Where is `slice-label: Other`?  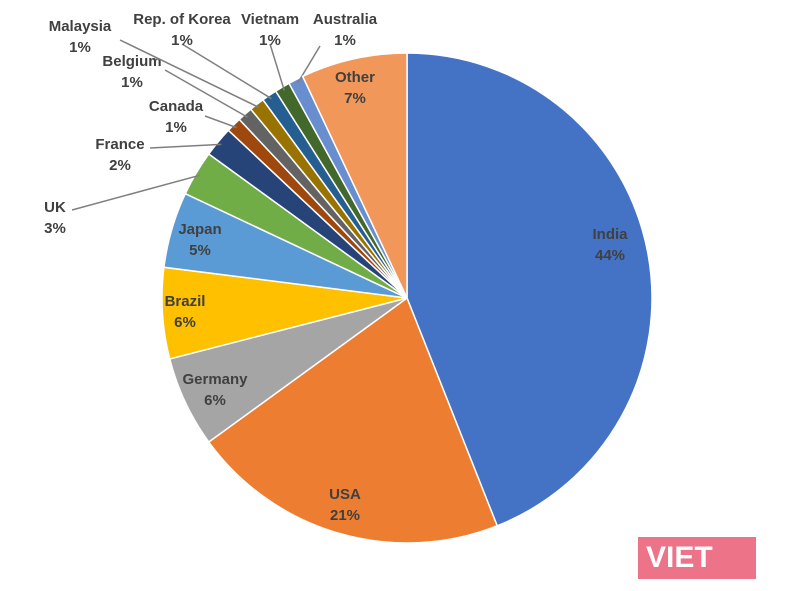 slice-label: Other is located at coordinates (355, 77).